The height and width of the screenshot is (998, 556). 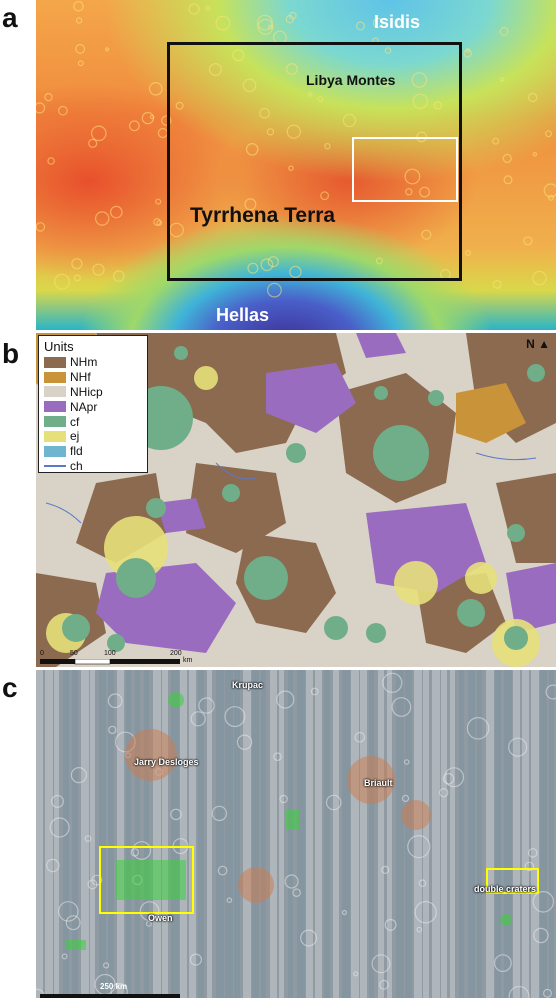 What do you see at coordinates (512, 881) in the screenshot?
I see `double-craters-highlight-box` at bounding box center [512, 881].